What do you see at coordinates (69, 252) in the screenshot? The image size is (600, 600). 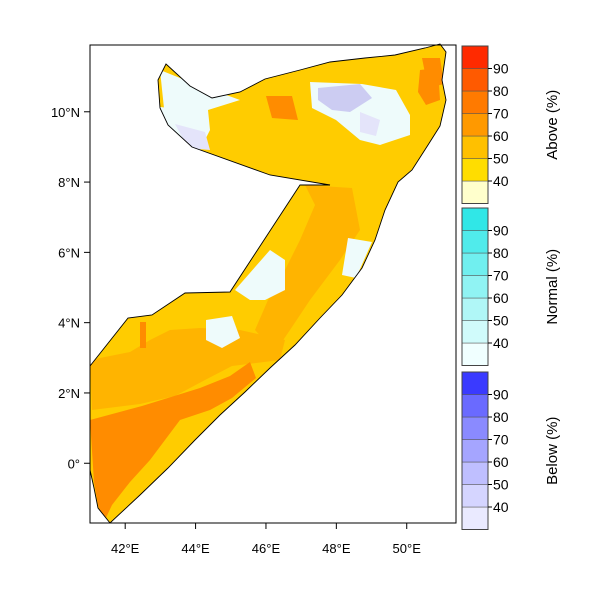 I see `y-tick-label: 6°N` at bounding box center [69, 252].